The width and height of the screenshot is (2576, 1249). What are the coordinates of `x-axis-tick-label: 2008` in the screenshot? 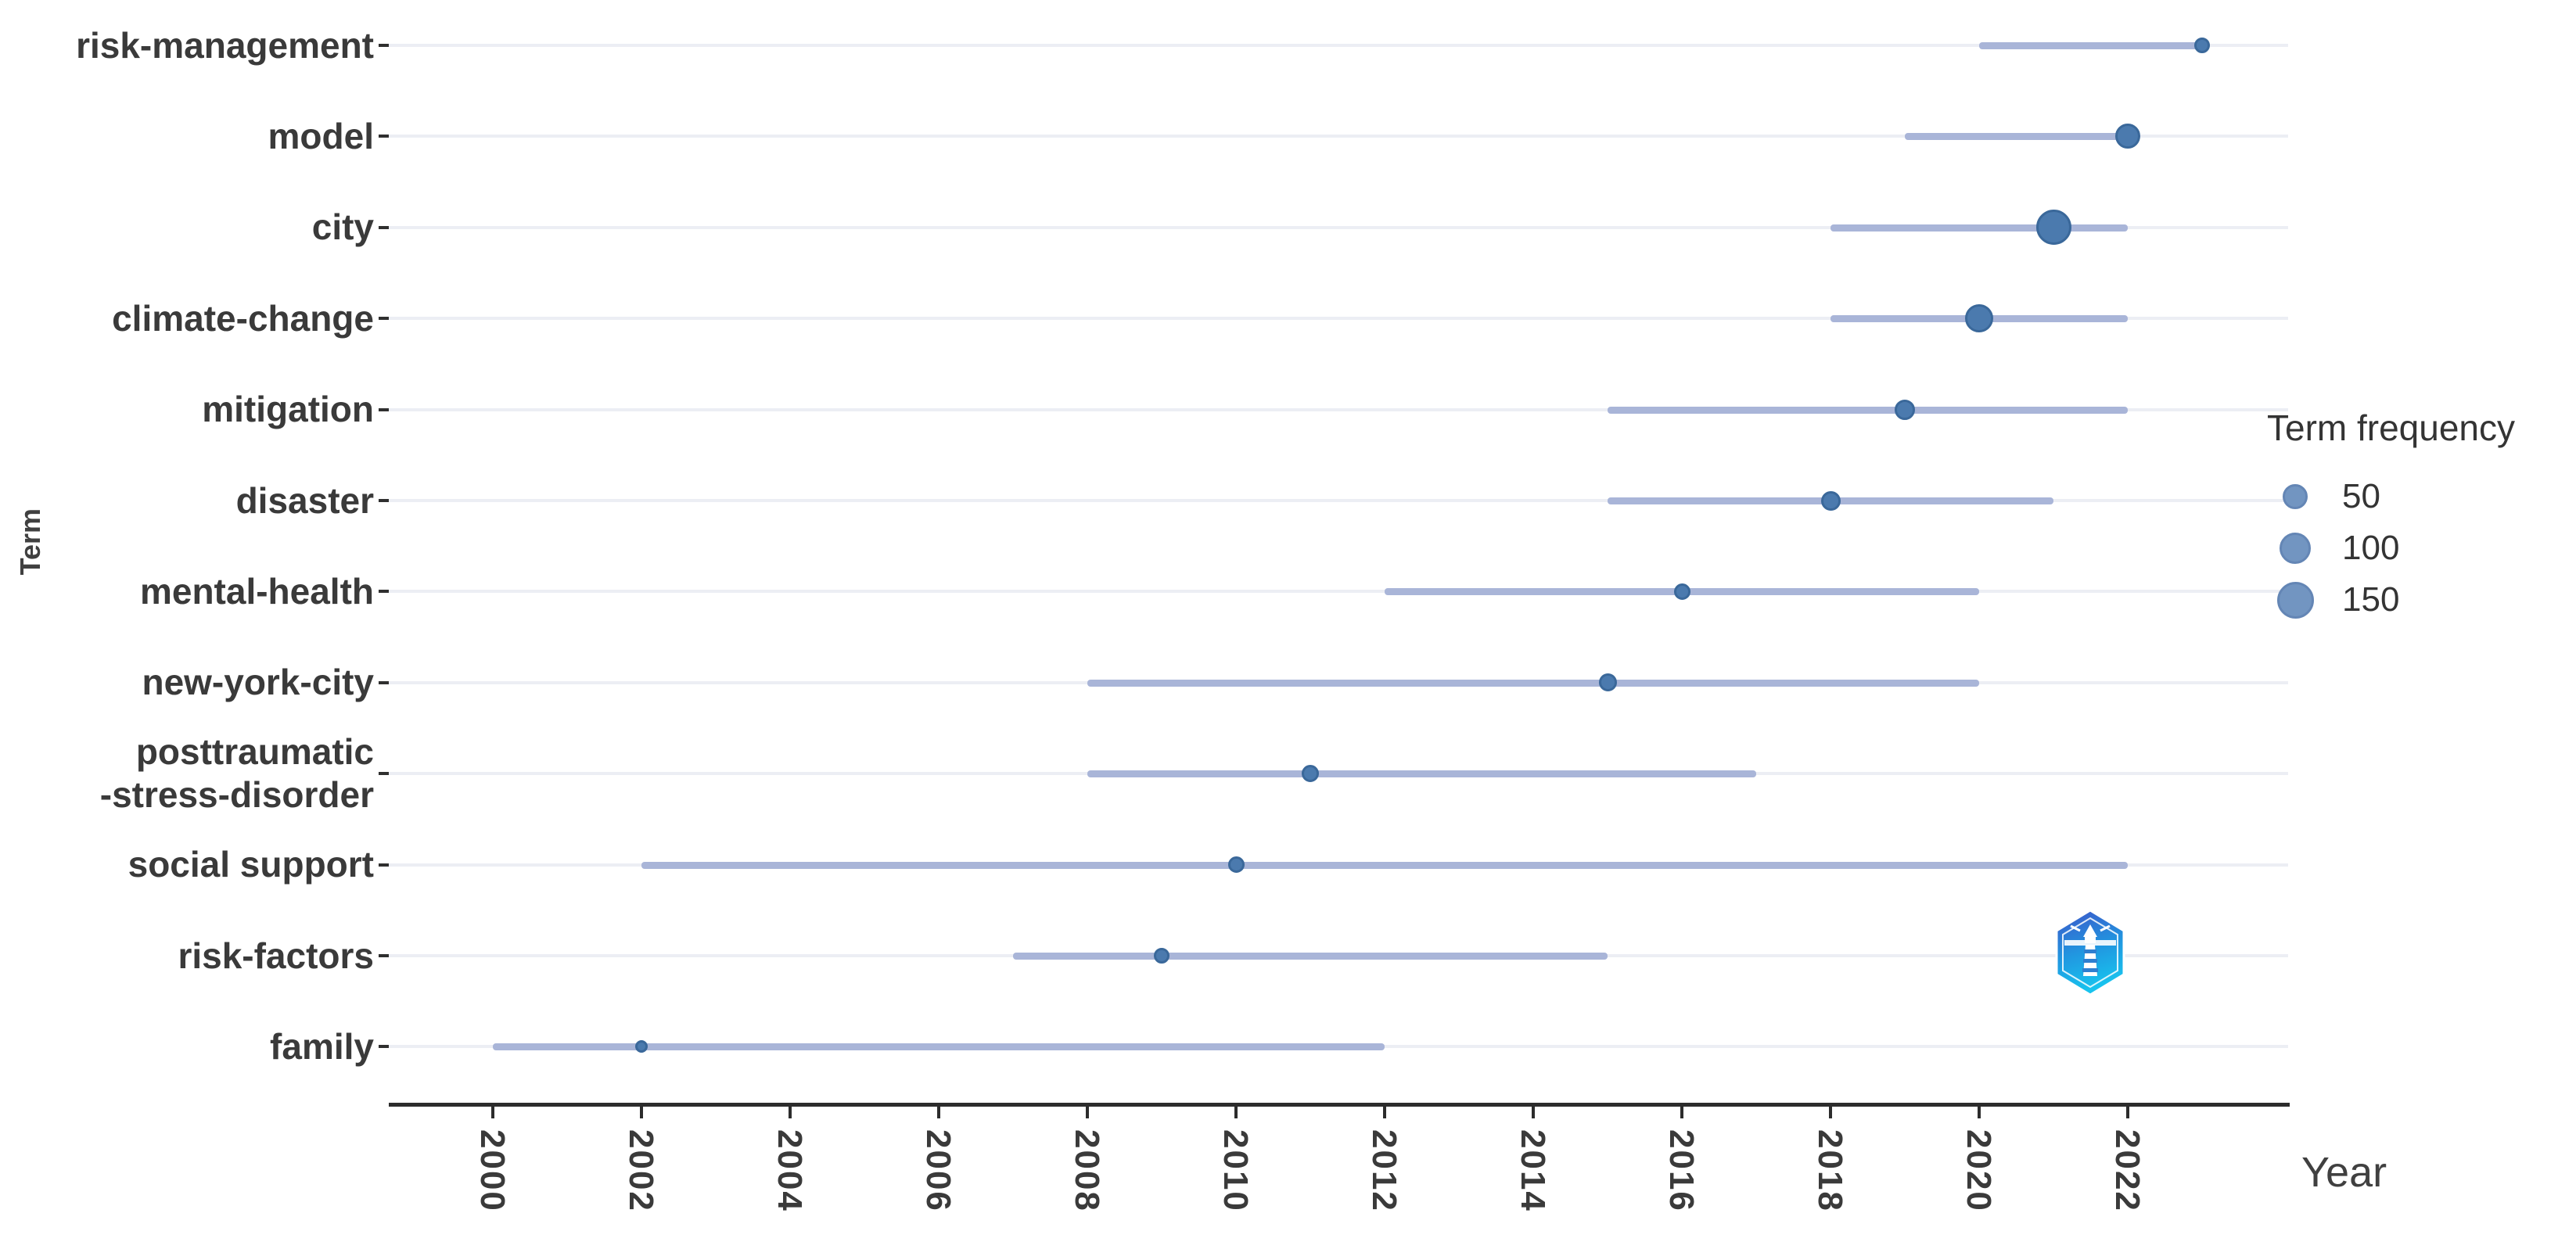 It's located at (1087, 1170).